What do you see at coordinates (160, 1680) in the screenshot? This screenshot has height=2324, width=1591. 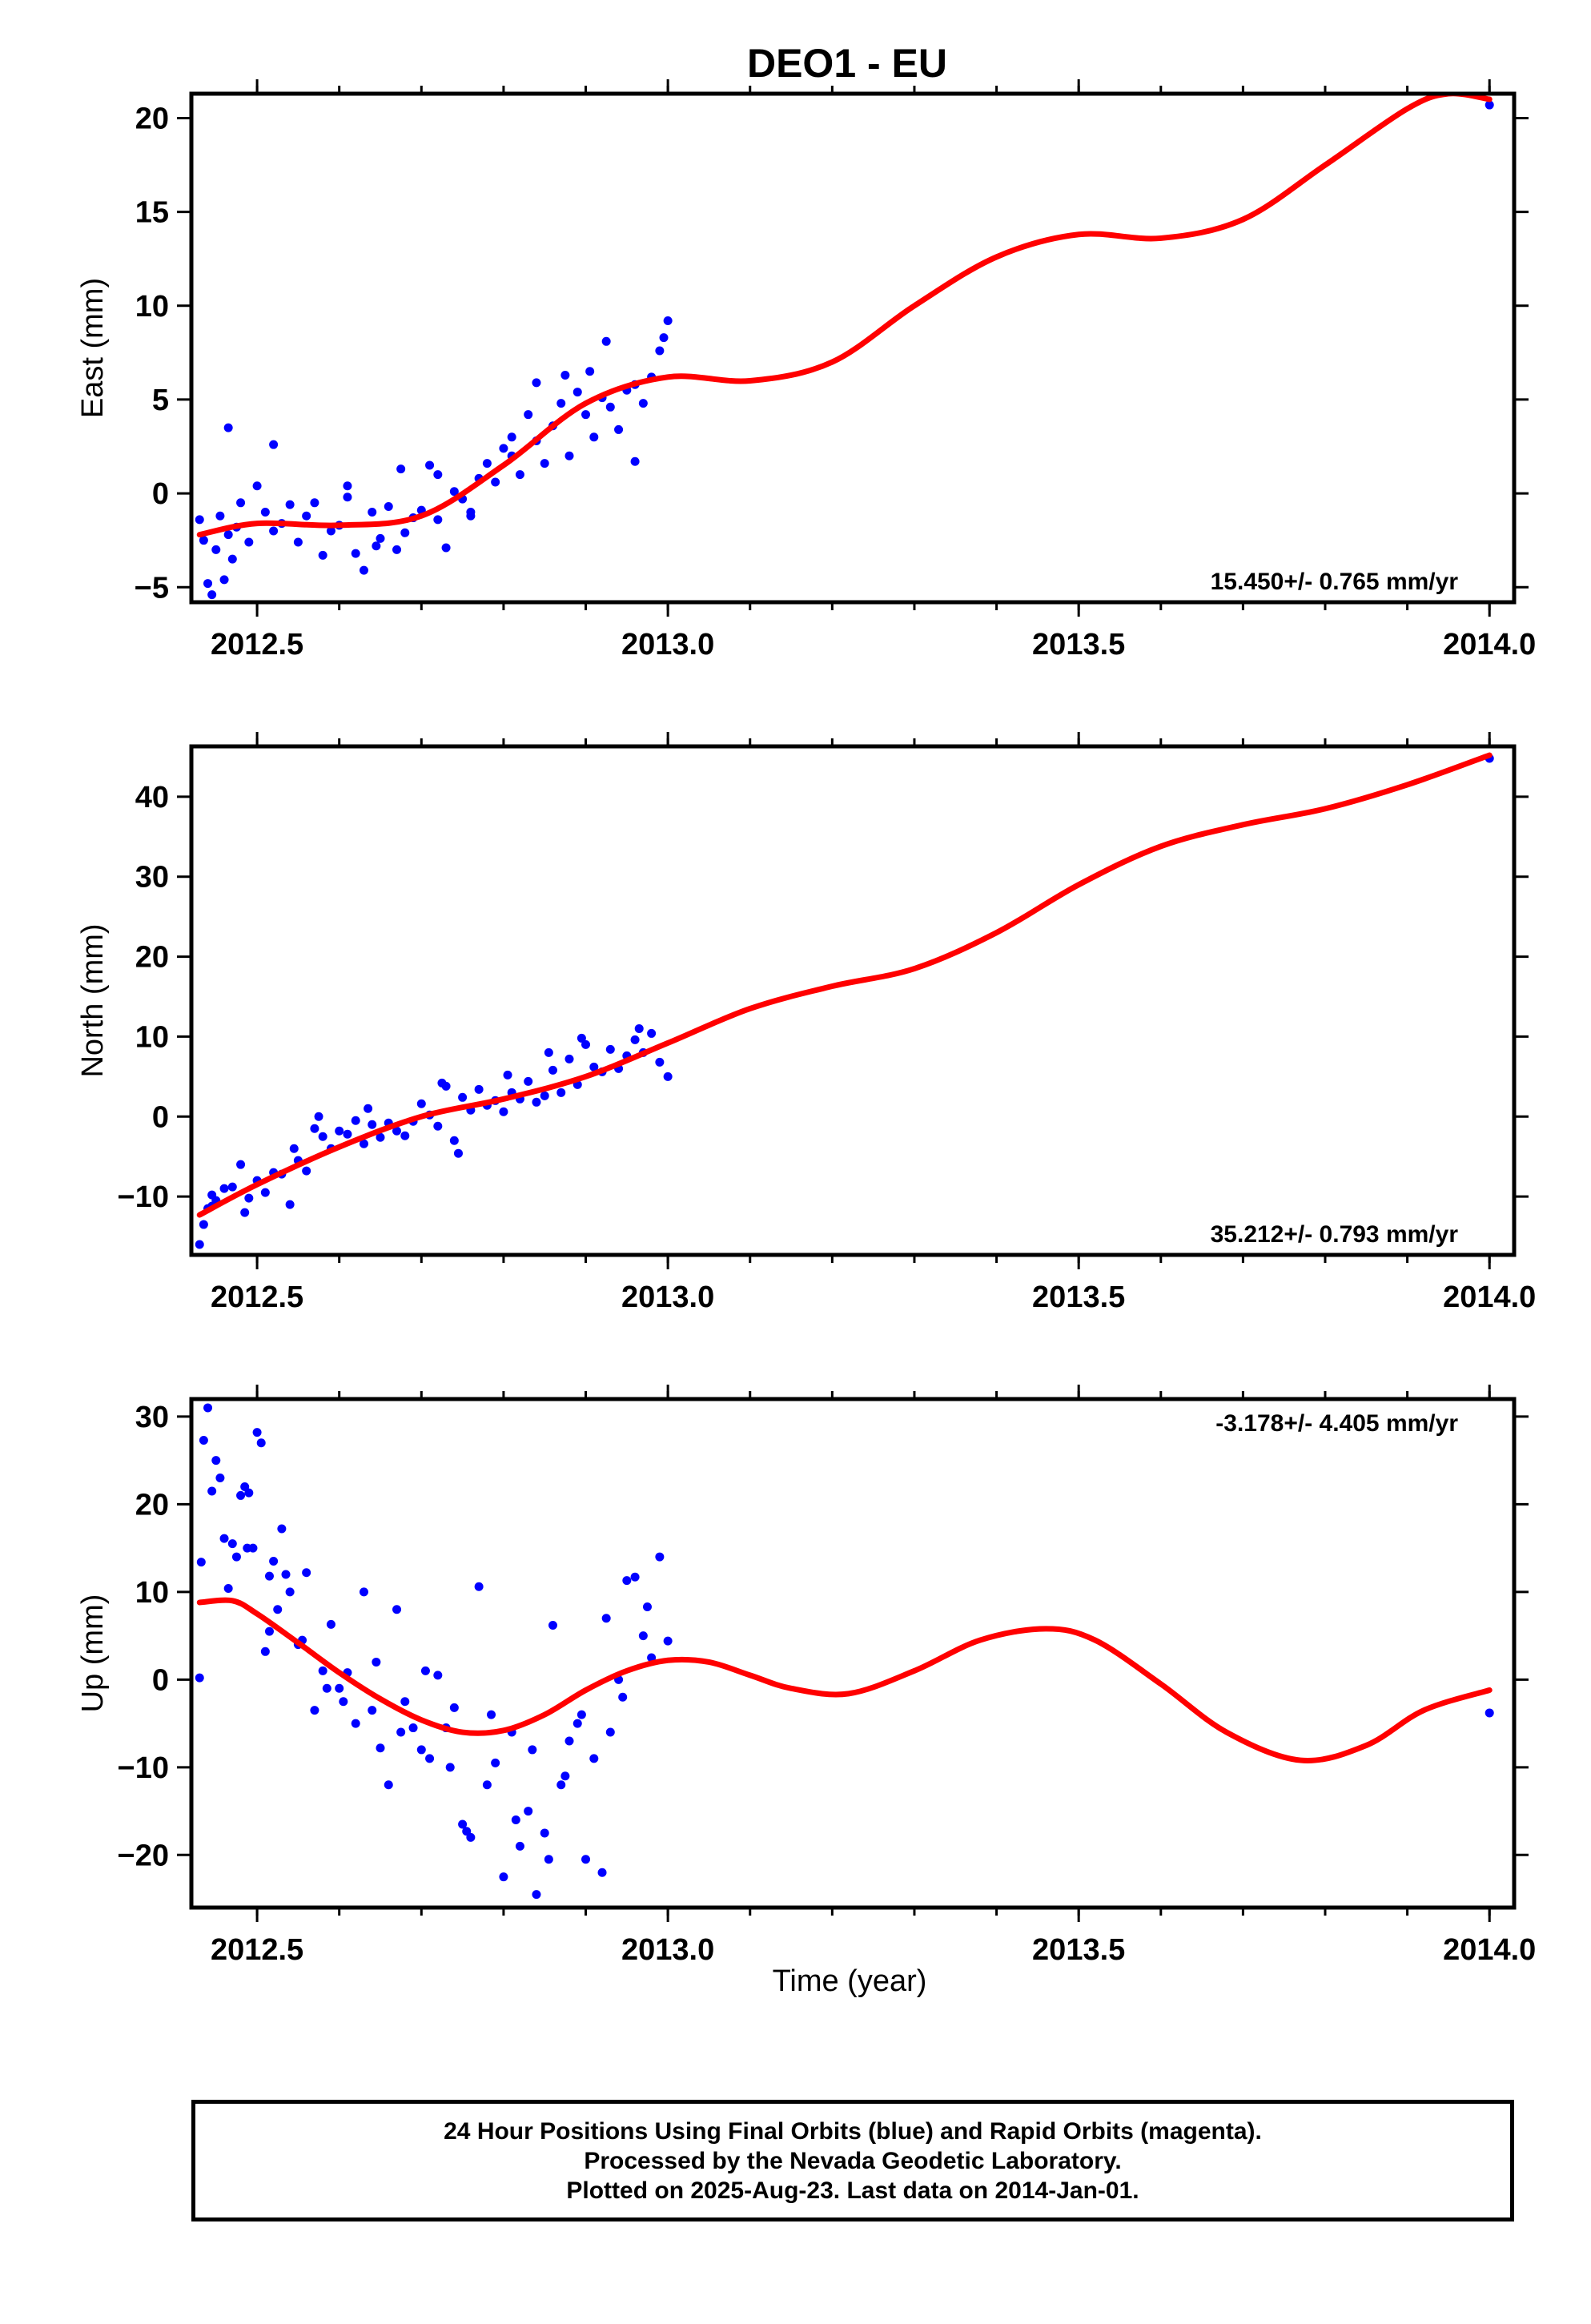 I see `up-y-tick-label: 0` at bounding box center [160, 1680].